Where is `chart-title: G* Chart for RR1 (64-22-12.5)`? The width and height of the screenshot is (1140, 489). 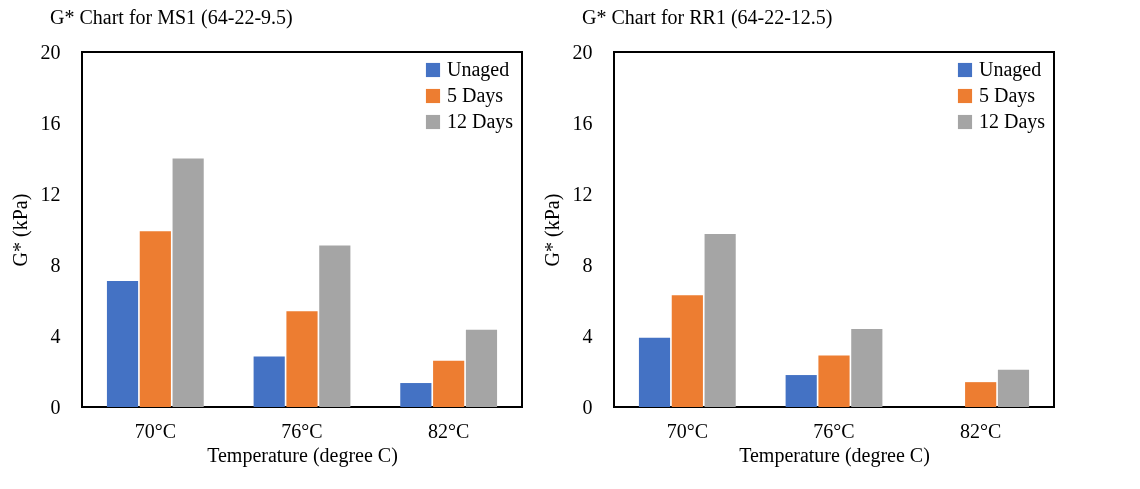
chart-title: G* Chart for RR1 (64-22-12.5) is located at coordinates (707, 17).